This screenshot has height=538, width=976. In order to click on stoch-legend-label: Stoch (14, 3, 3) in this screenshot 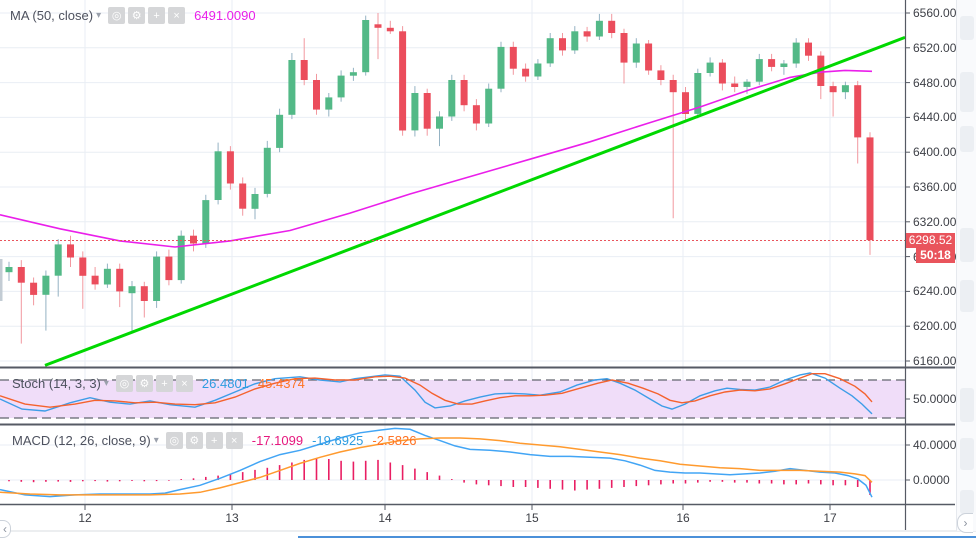, I will do `click(56, 383)`.